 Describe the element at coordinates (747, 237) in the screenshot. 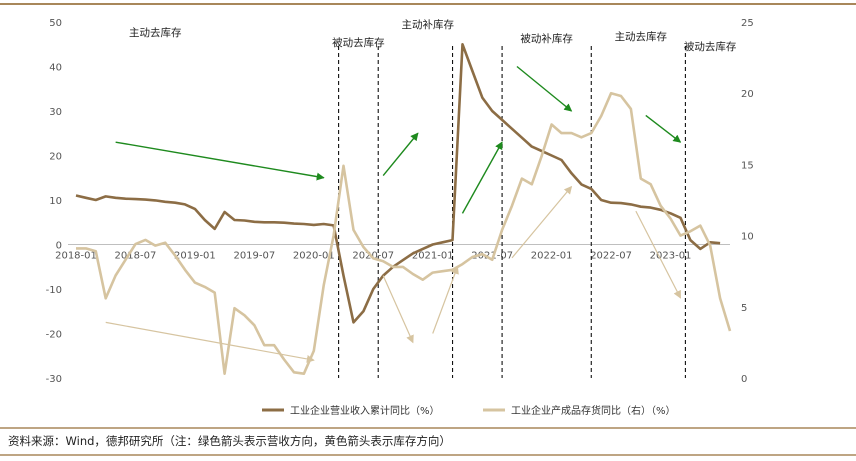

I see `right-tick-label: 10` at that location.